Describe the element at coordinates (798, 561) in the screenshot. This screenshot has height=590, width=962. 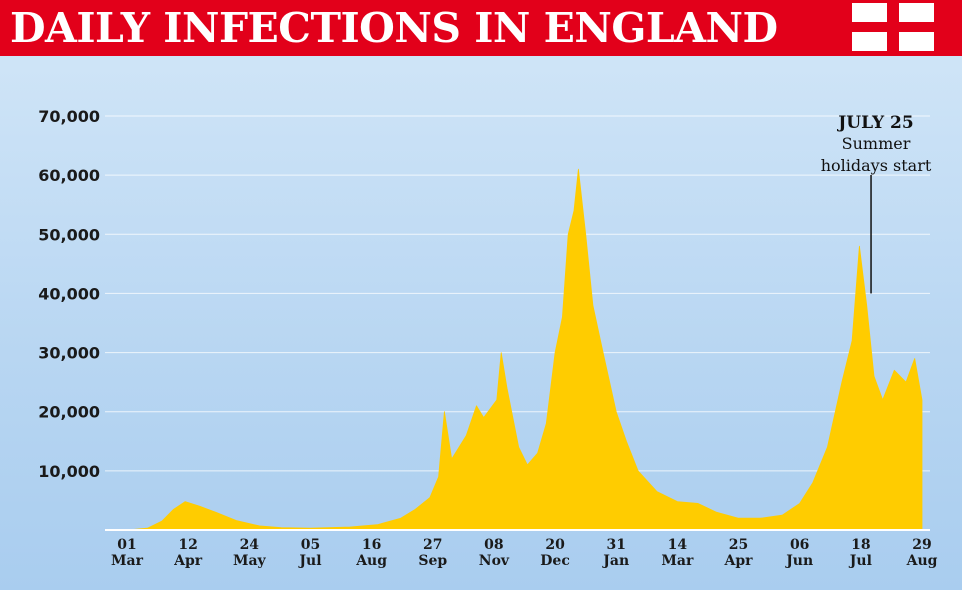
I see `x-tick-month-11: Jun` at that location.